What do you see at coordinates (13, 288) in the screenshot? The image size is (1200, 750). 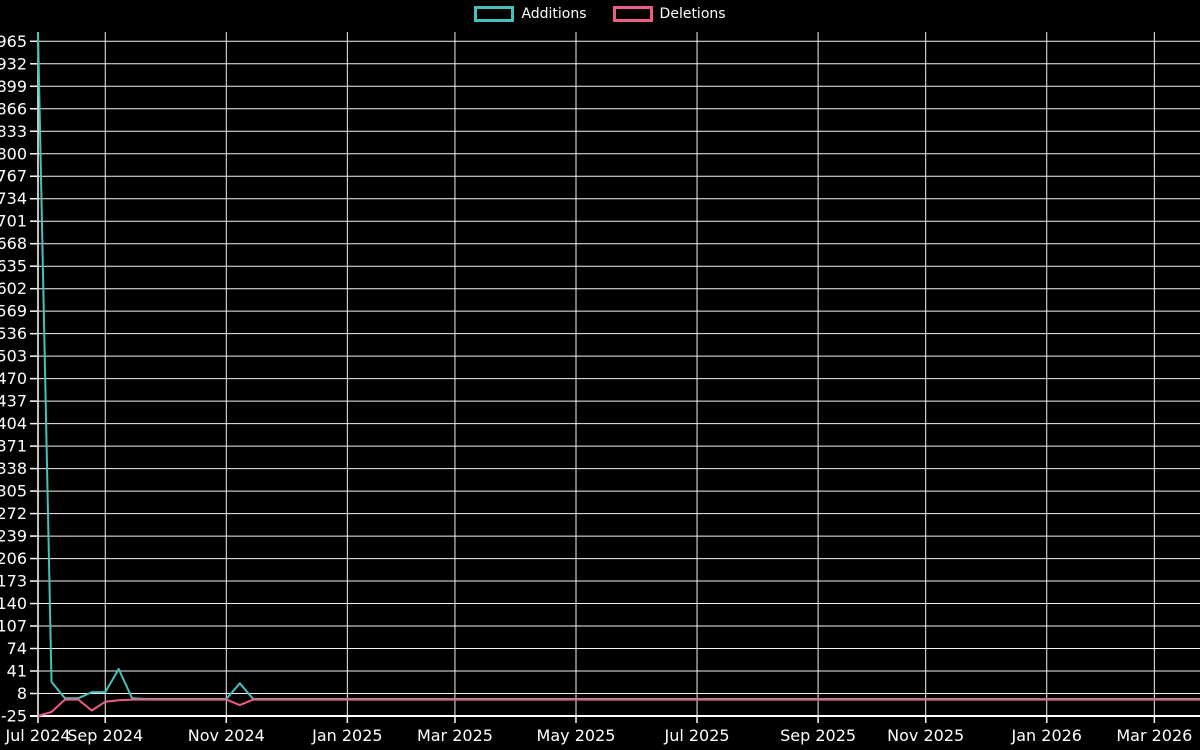 I see `y-tick-label: 602` at bounding box center [13, 288].